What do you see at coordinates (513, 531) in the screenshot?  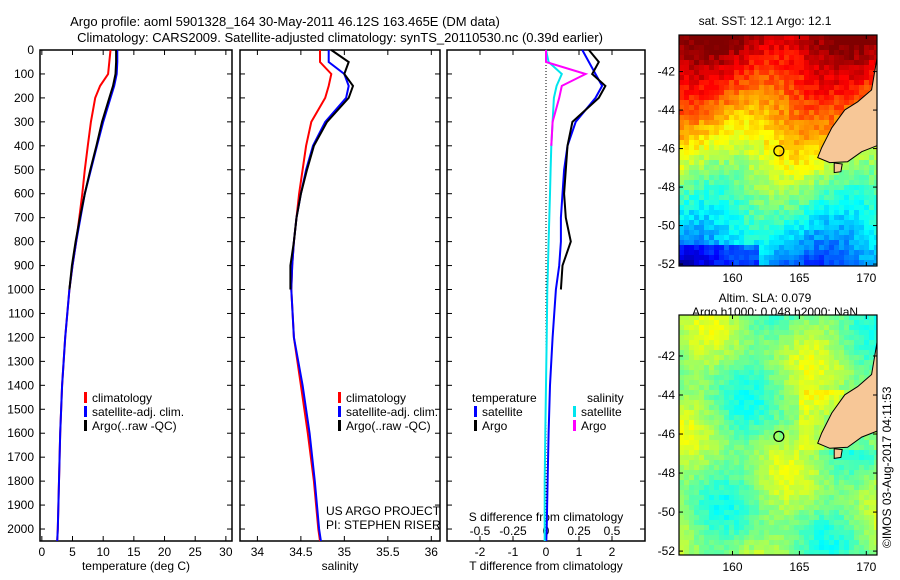 I see `s-axis-tick-label: -0.25` at bounding box center [513, 531].